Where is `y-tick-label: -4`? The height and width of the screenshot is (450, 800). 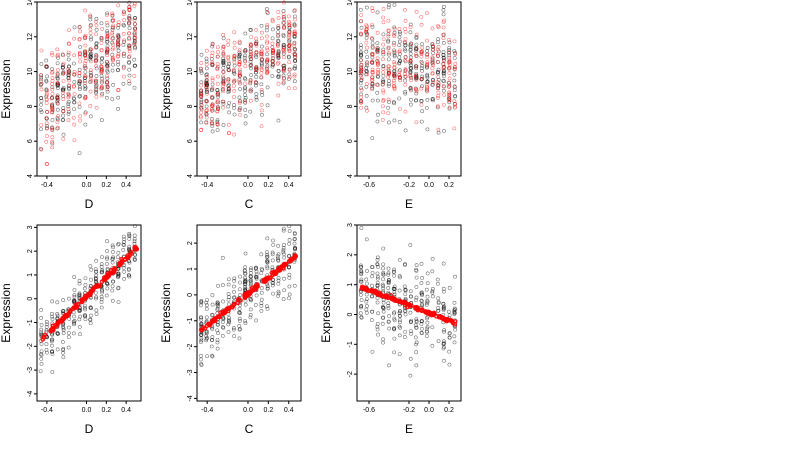 y-tick-label: -4 is located at coordinates (30, 394).